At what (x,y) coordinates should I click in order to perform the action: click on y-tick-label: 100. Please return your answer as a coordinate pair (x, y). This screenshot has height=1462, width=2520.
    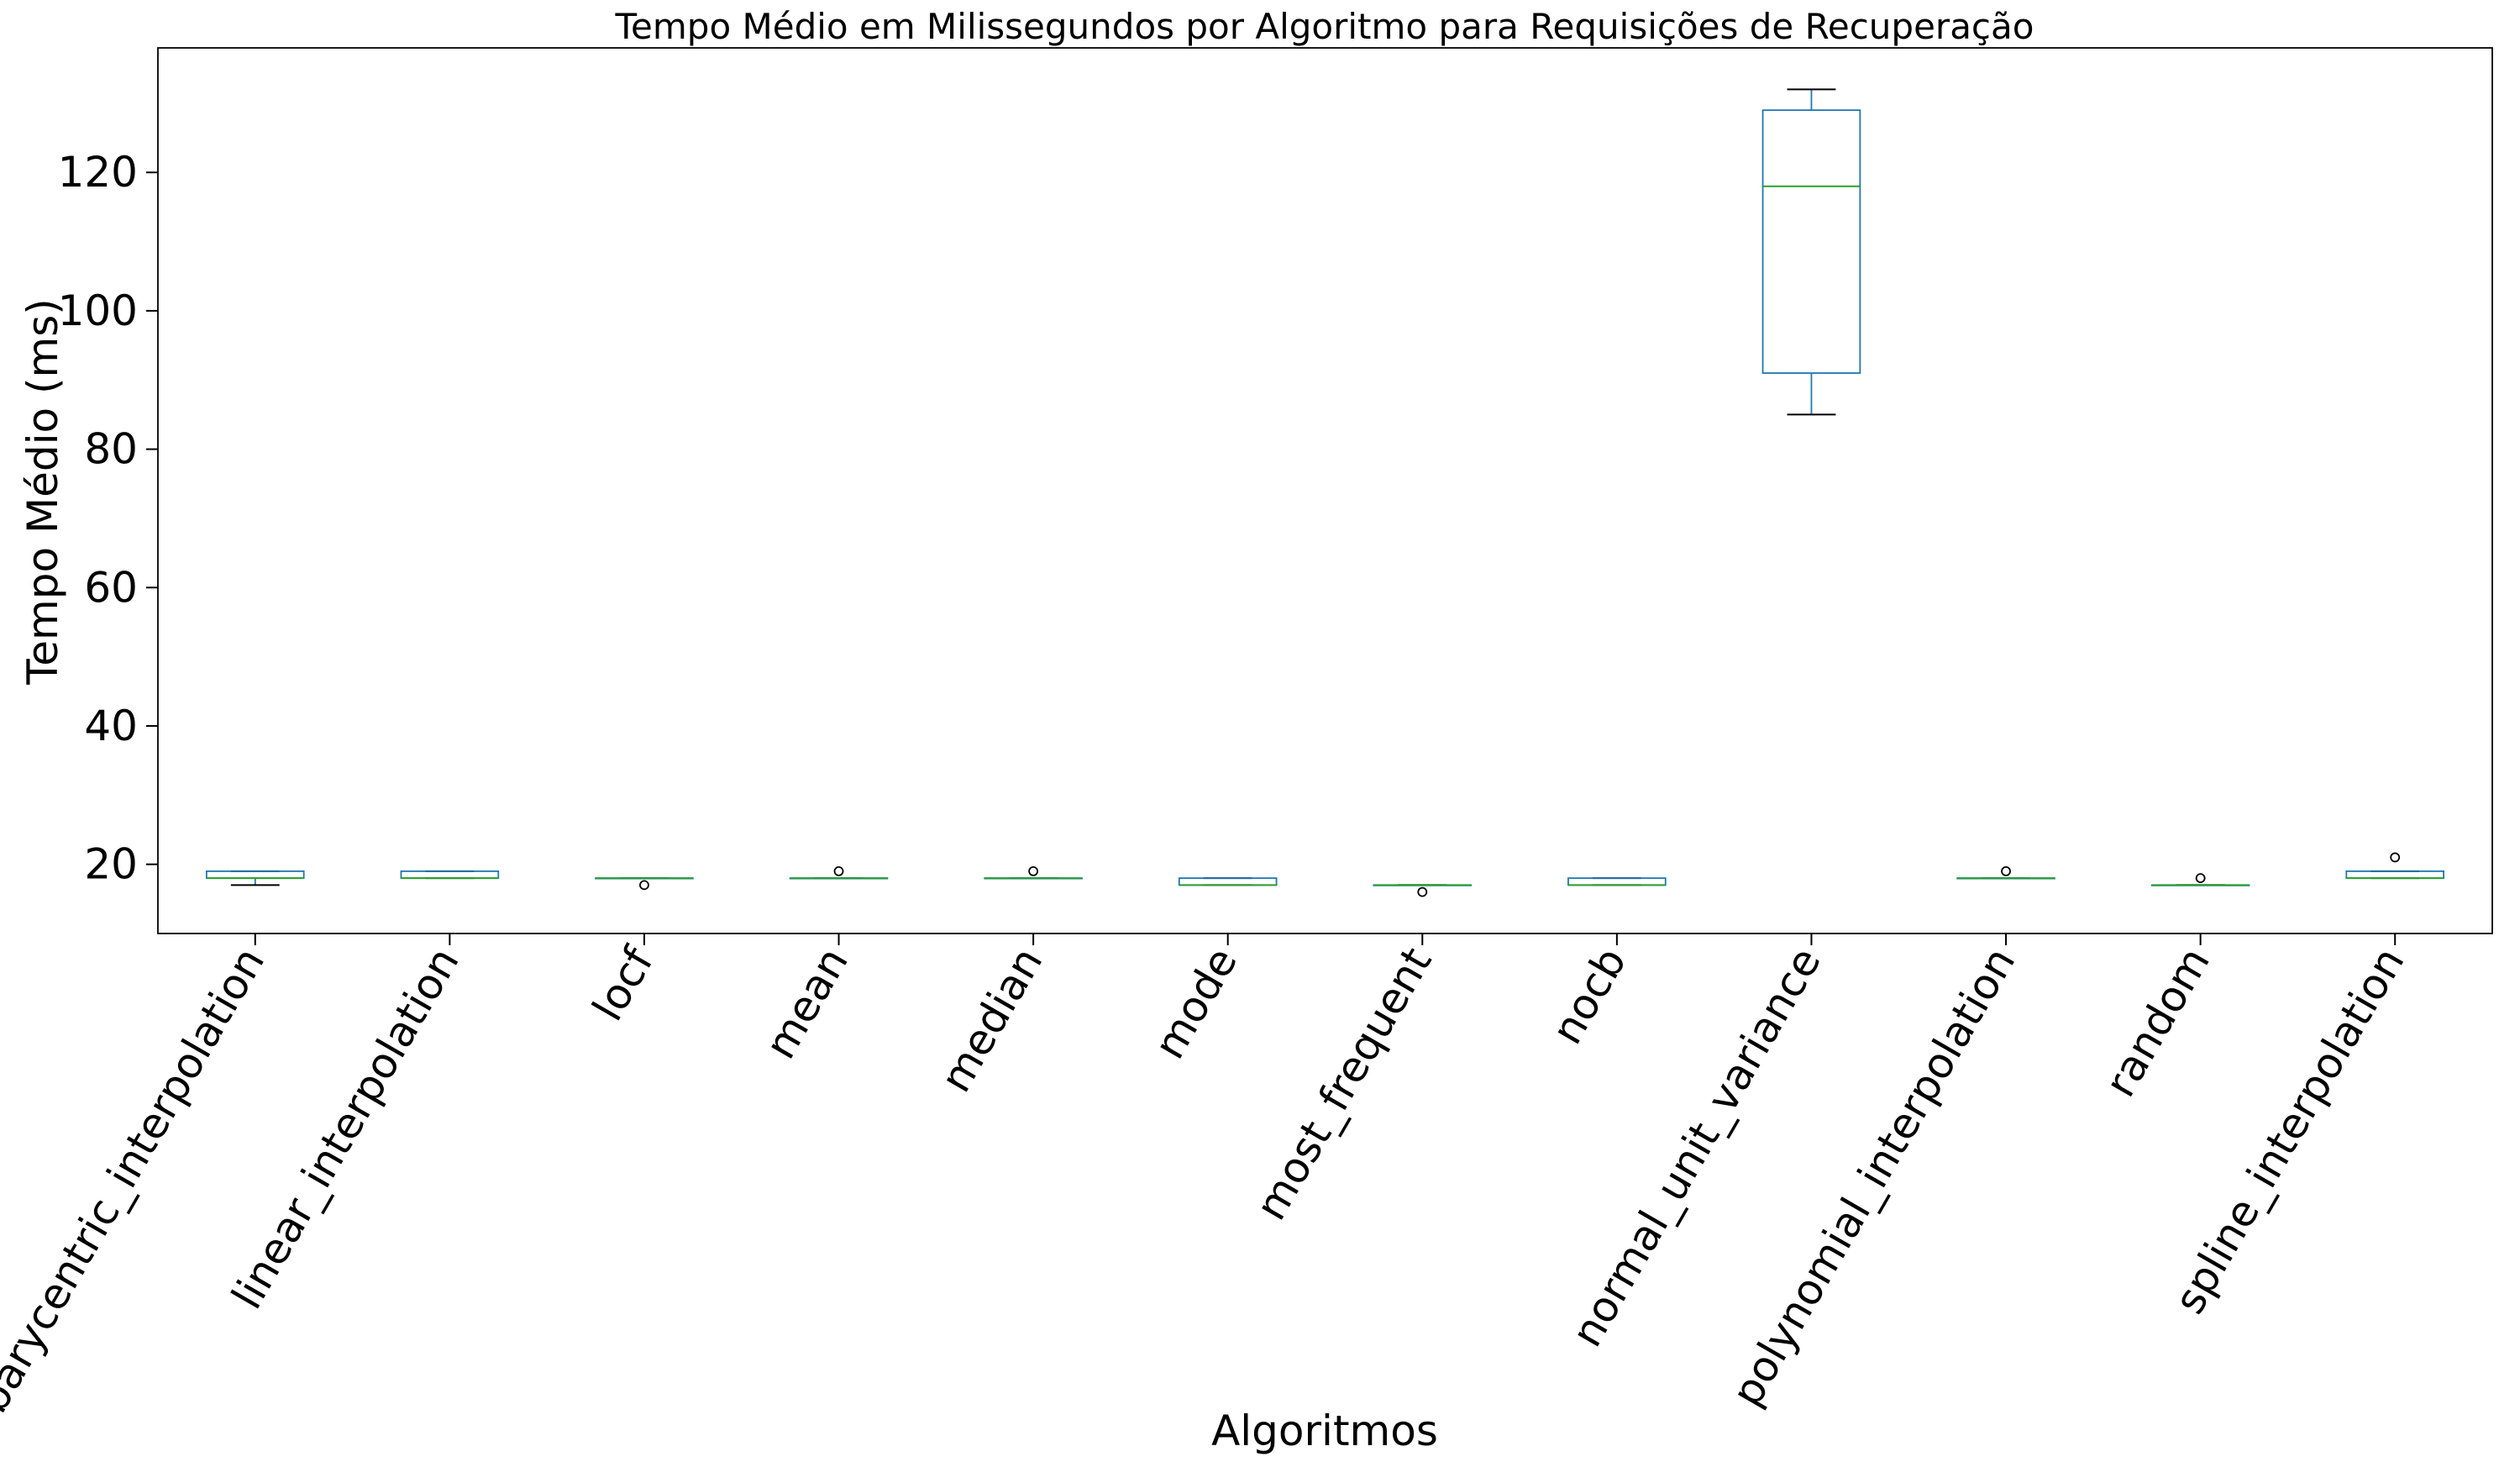
    Looking at the image, I should click on (98, 311).